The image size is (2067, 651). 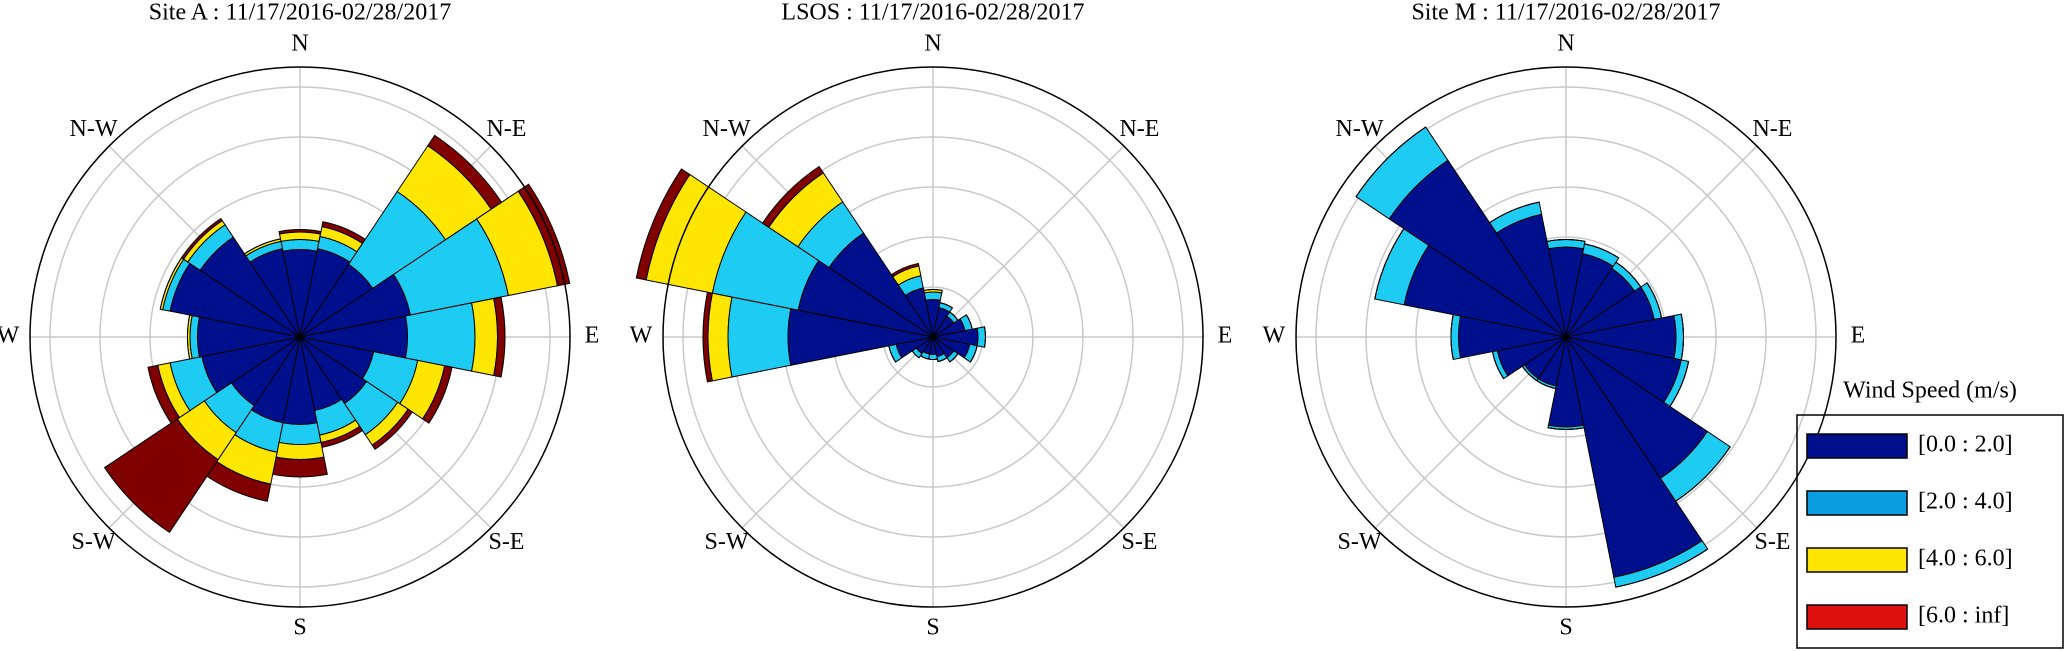 What do you see at coordinates (1963, 616) in the screenshot?
I see `legend-label: [6.0 : inf]` at bounding box center [1963, 616].